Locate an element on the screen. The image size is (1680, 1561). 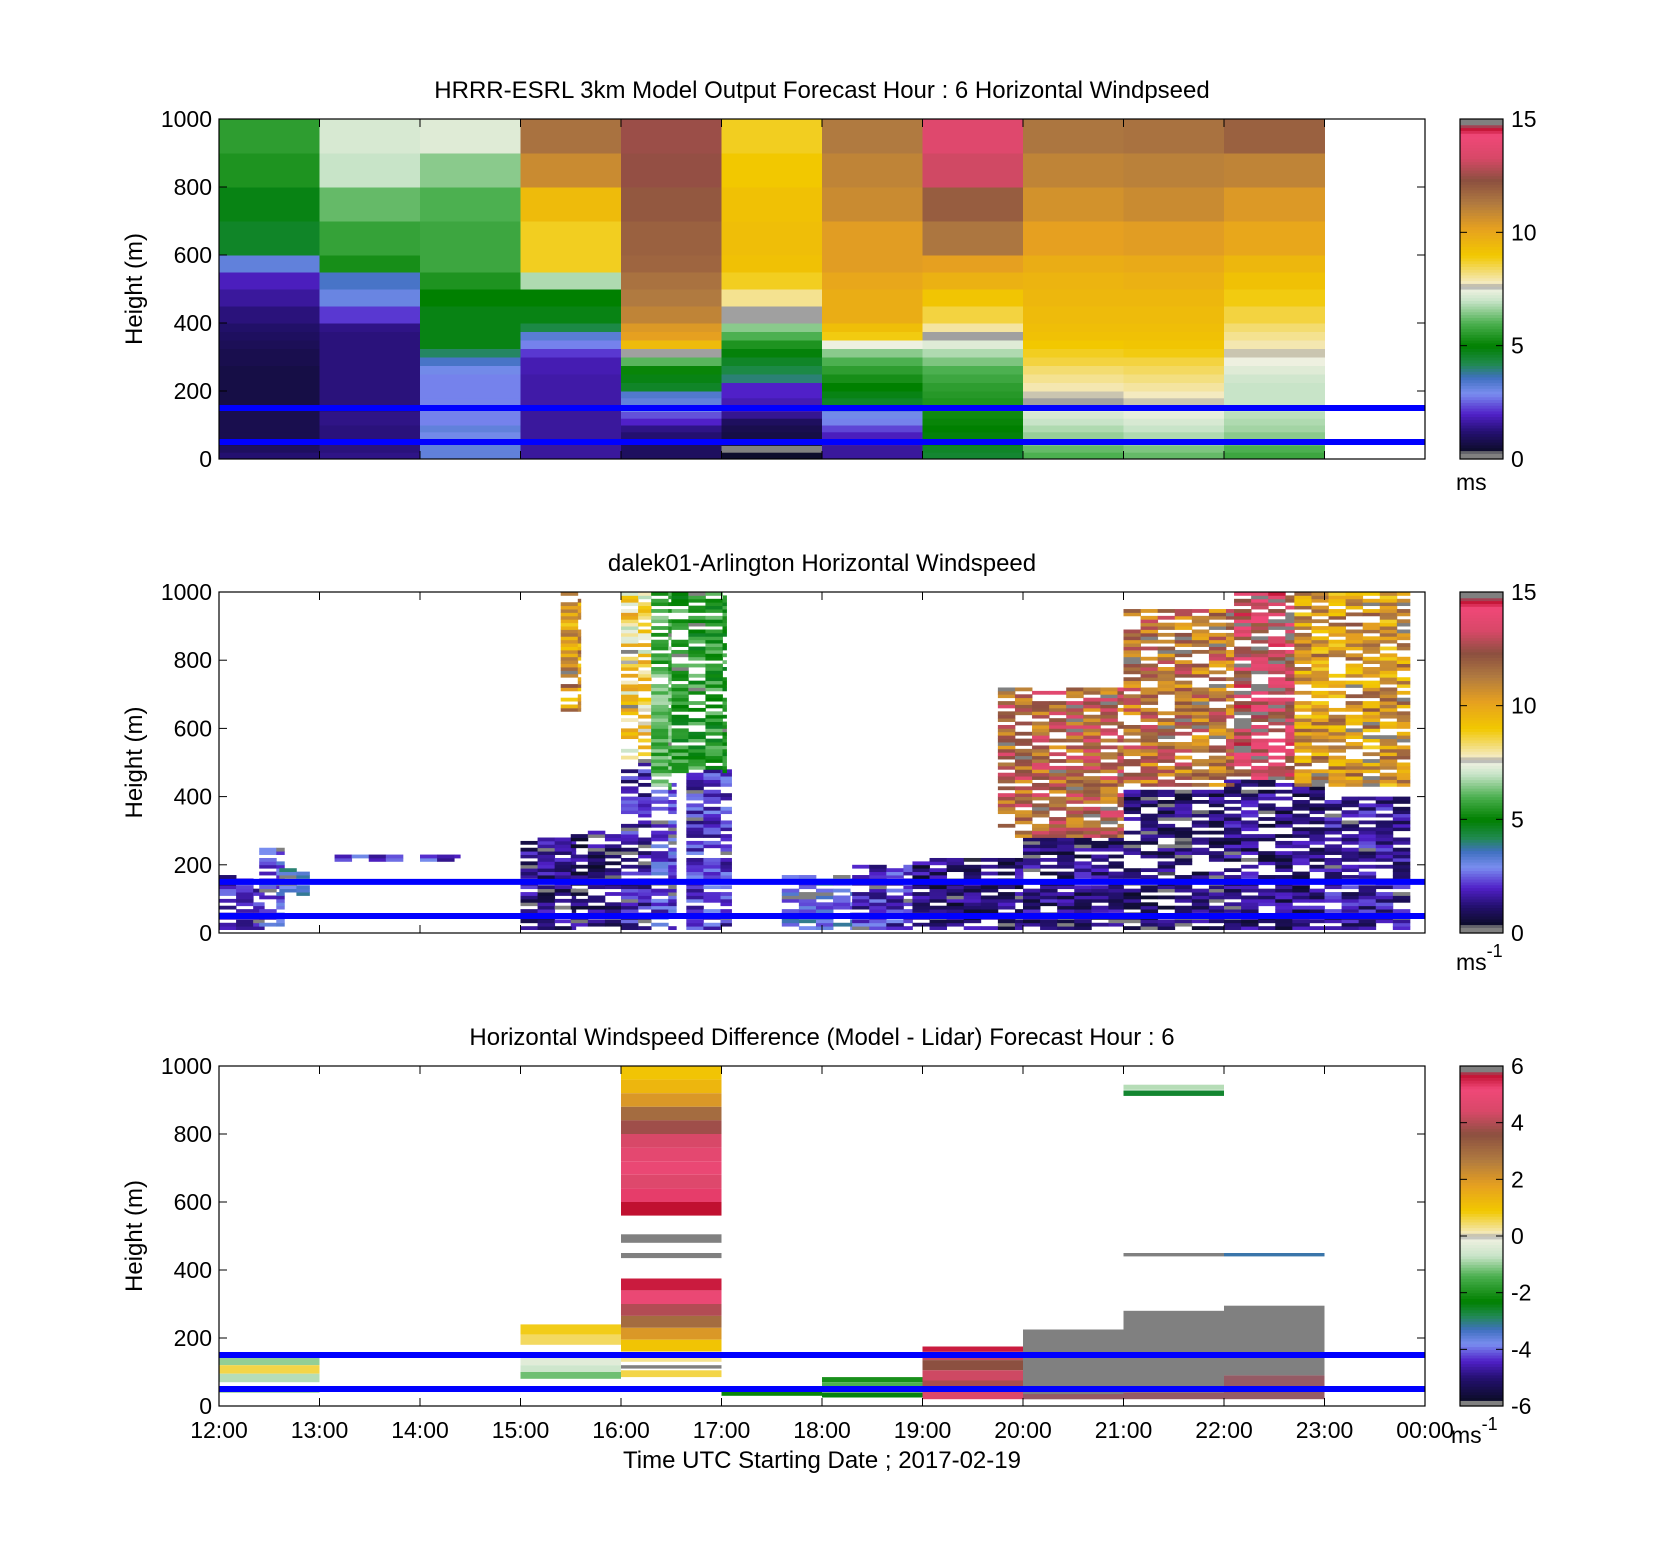
y-tick-label: 400 is located at coordinates (193, 1270).